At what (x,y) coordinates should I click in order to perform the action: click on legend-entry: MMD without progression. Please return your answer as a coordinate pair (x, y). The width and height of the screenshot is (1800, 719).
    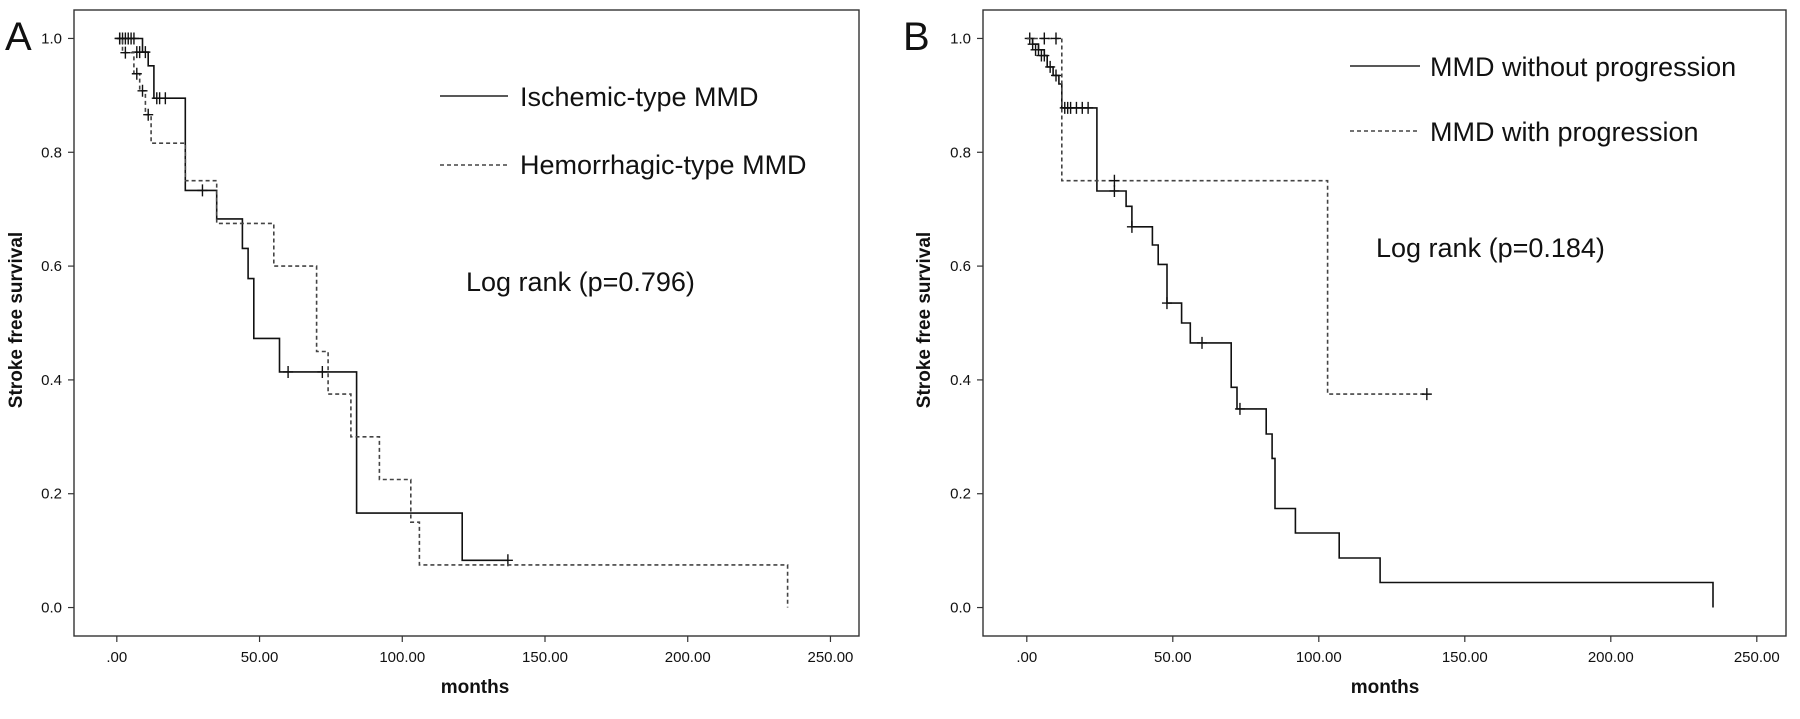
    Looking at the image, I should click on (1583, 67).